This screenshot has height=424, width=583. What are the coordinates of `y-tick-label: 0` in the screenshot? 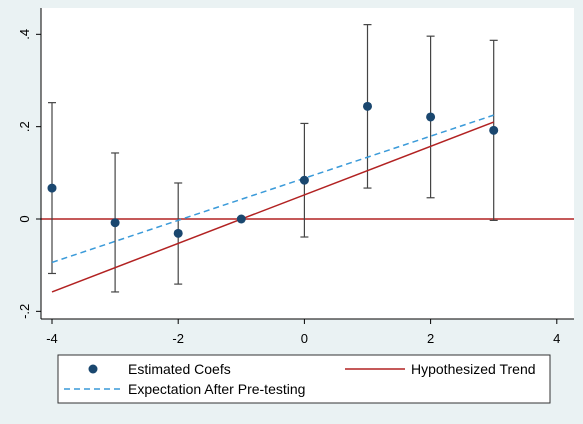 It's located at (24, 218).